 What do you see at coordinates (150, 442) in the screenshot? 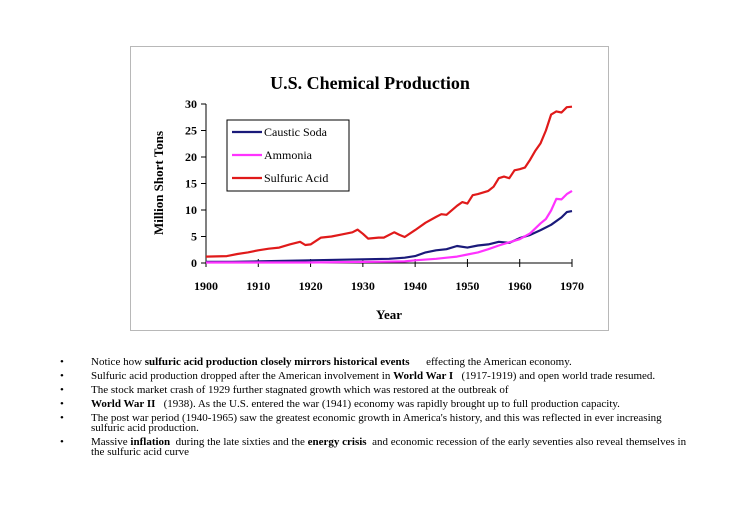
I see `note-emphasis: inflation` at bounding box center [150, 442].